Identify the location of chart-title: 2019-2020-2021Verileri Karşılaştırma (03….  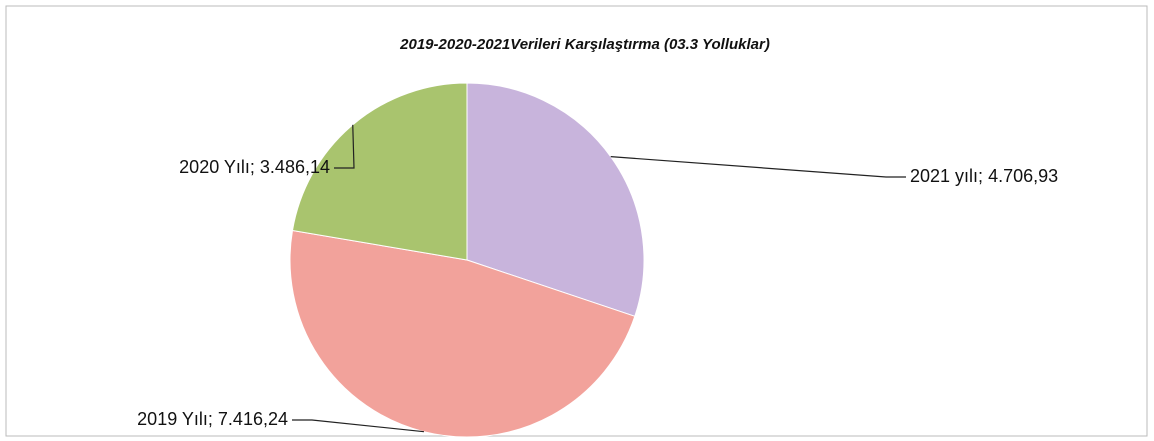
(584, 44).